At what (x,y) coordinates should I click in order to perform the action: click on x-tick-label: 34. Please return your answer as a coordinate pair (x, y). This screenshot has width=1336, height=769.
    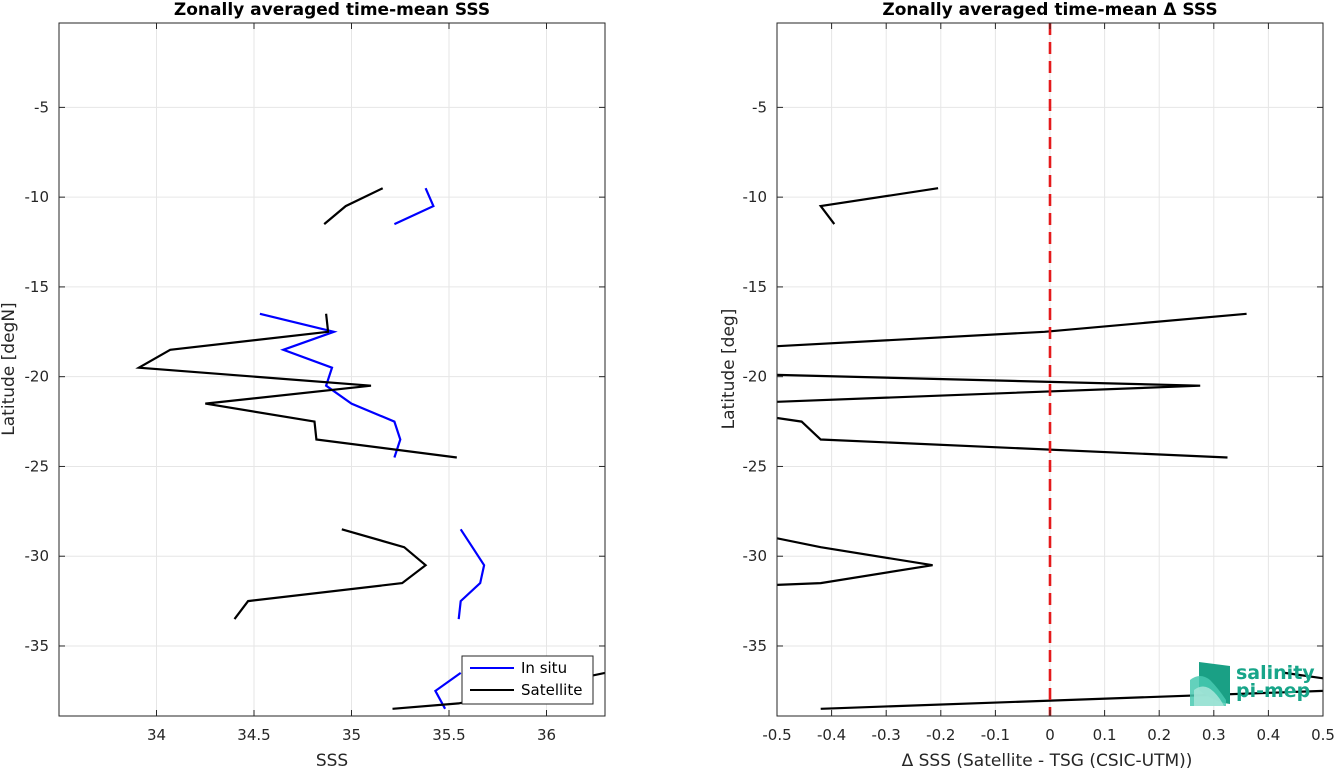
    Looking at the image, I should click on (156, 735).